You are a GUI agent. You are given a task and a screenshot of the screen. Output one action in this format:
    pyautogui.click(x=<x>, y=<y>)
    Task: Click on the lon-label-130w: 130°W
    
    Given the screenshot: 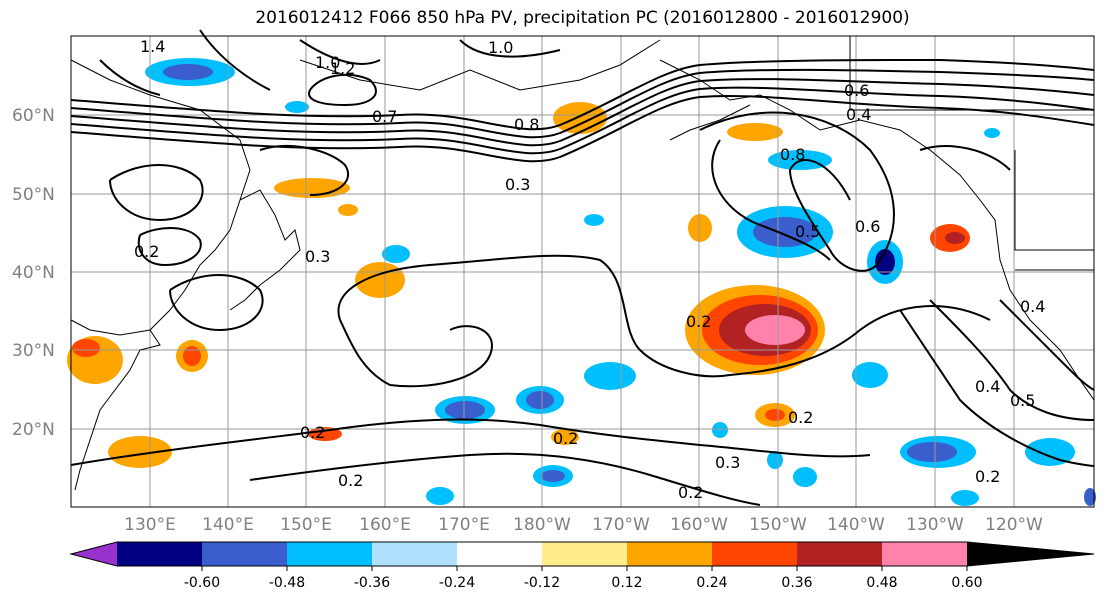 What is the action you would take?
    pyautogui.click(x=935, y=525)
    